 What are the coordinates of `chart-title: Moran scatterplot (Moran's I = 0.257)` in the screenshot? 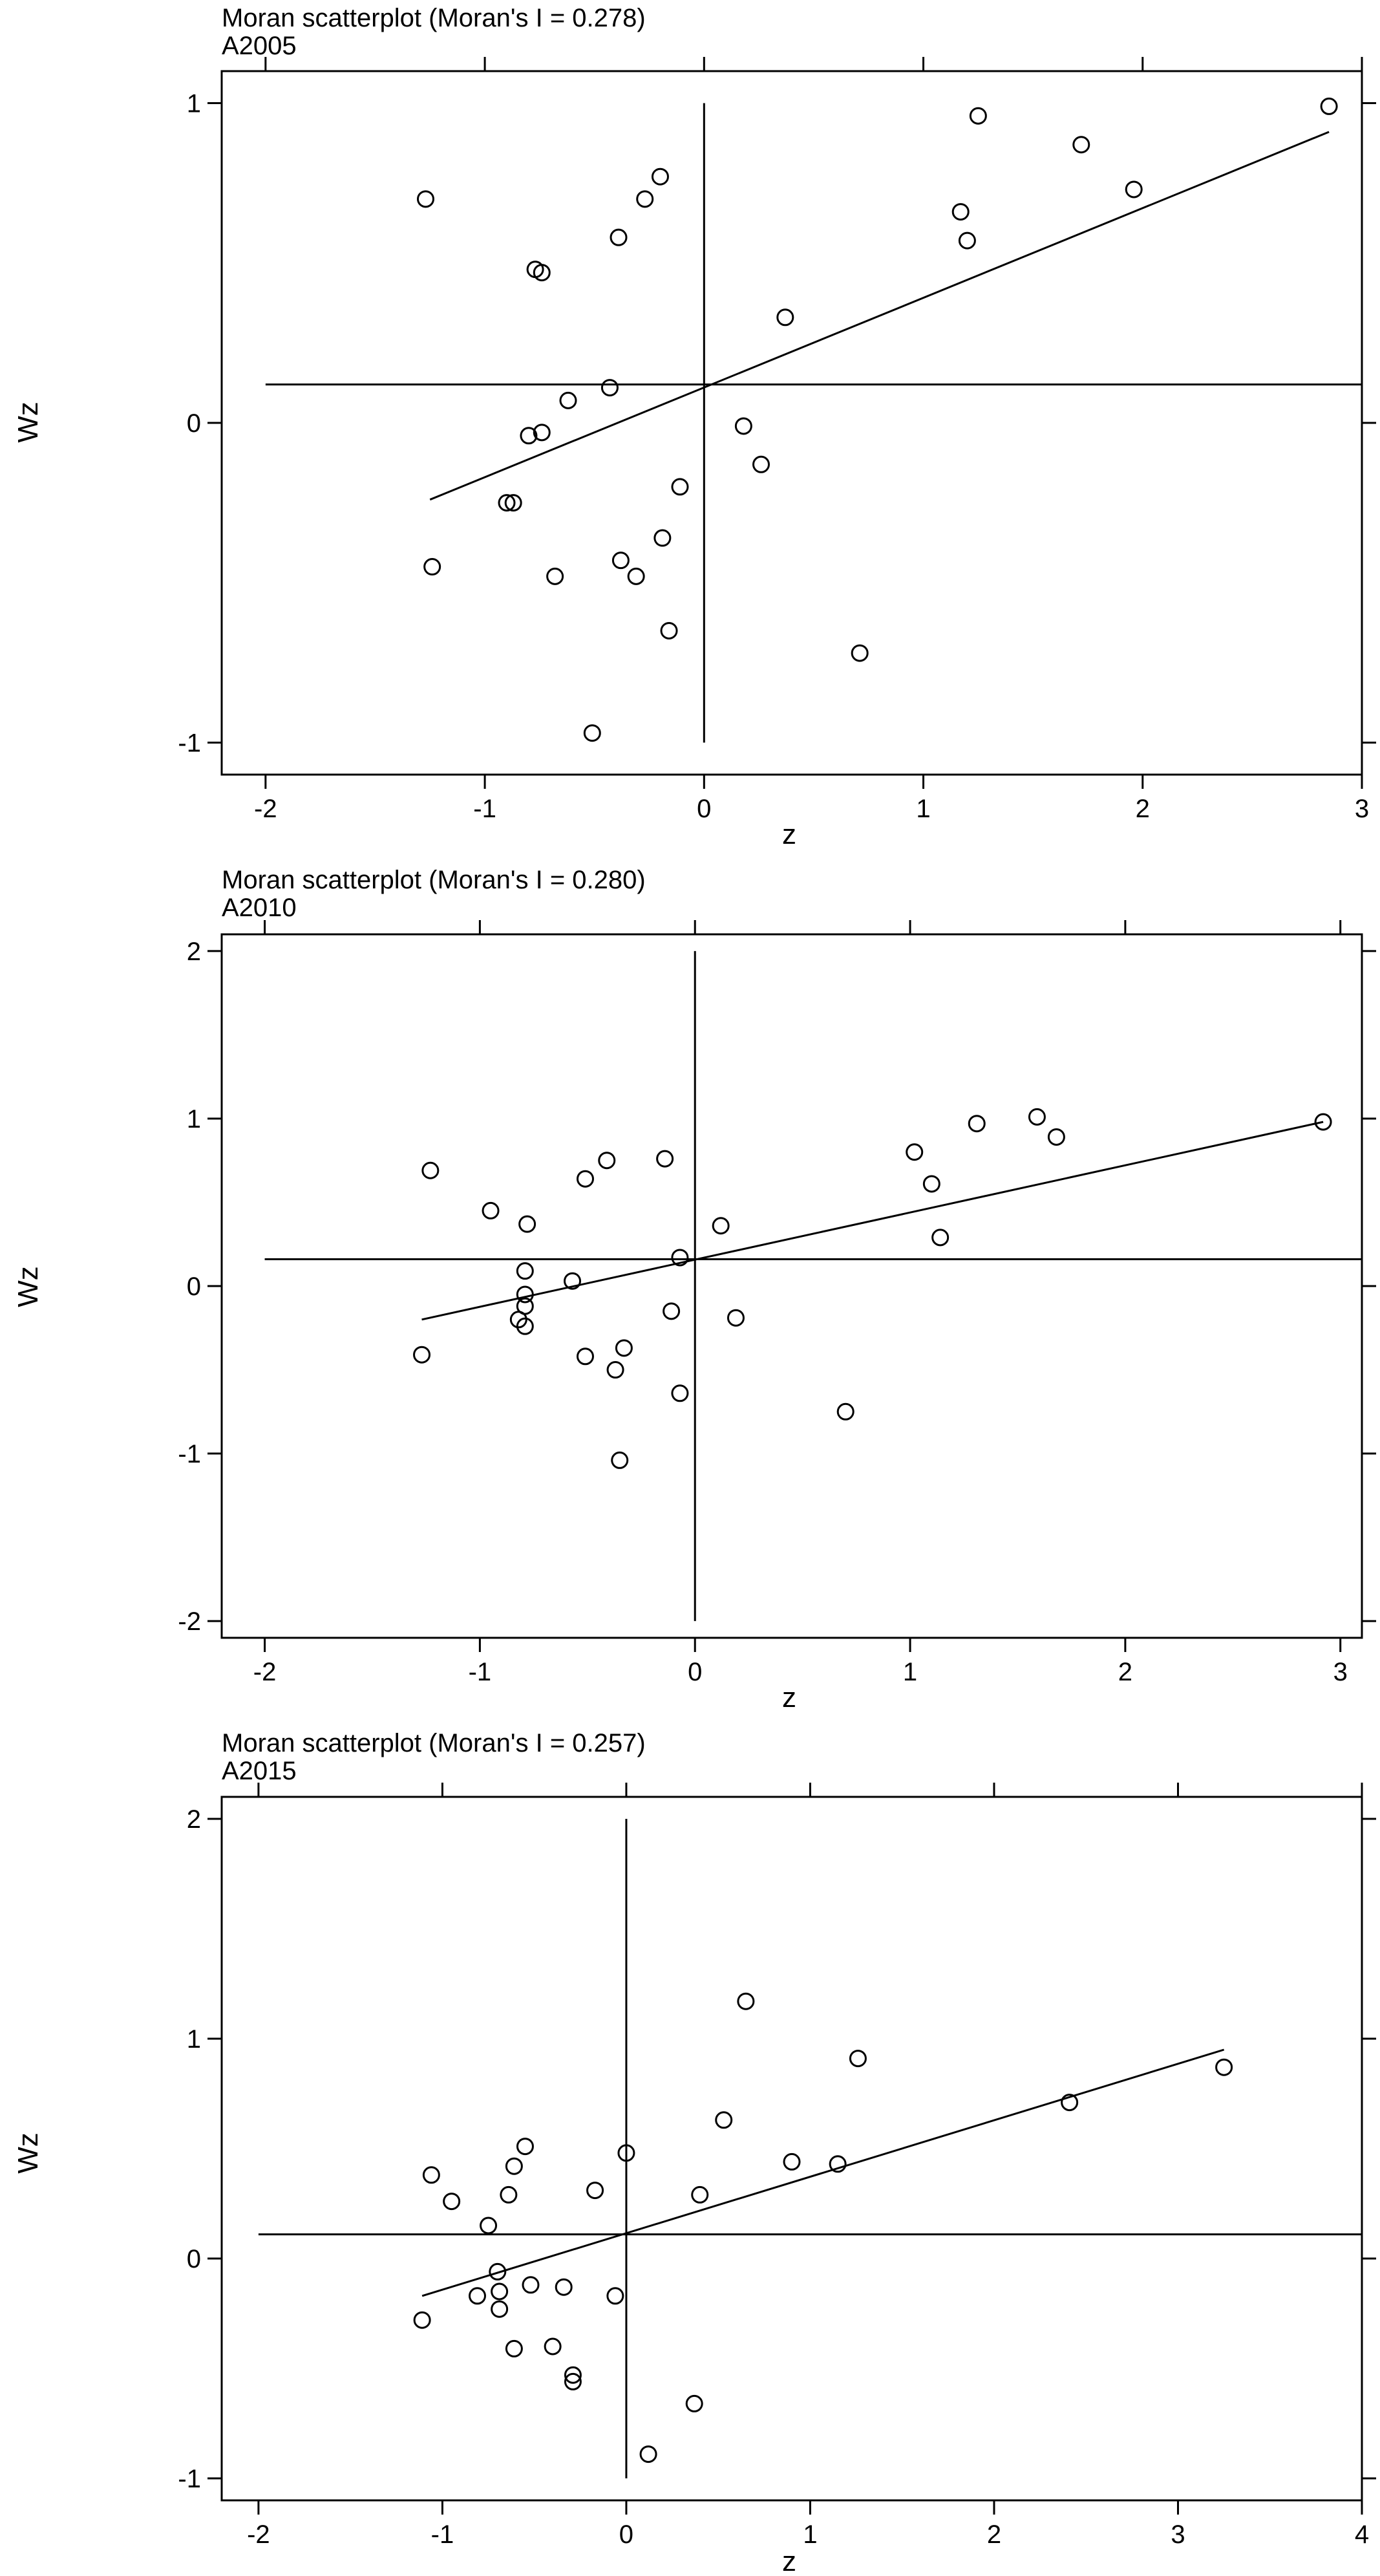 It's located at (434, 1743).